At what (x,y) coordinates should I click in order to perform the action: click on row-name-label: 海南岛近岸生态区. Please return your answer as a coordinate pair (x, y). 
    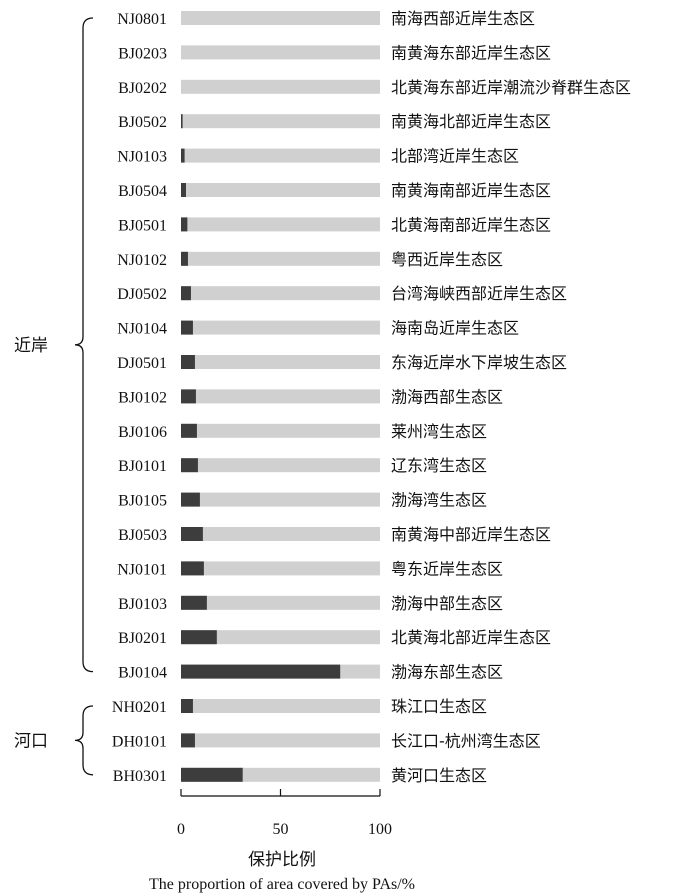
    Looking at the image, I should click on (455, 328).